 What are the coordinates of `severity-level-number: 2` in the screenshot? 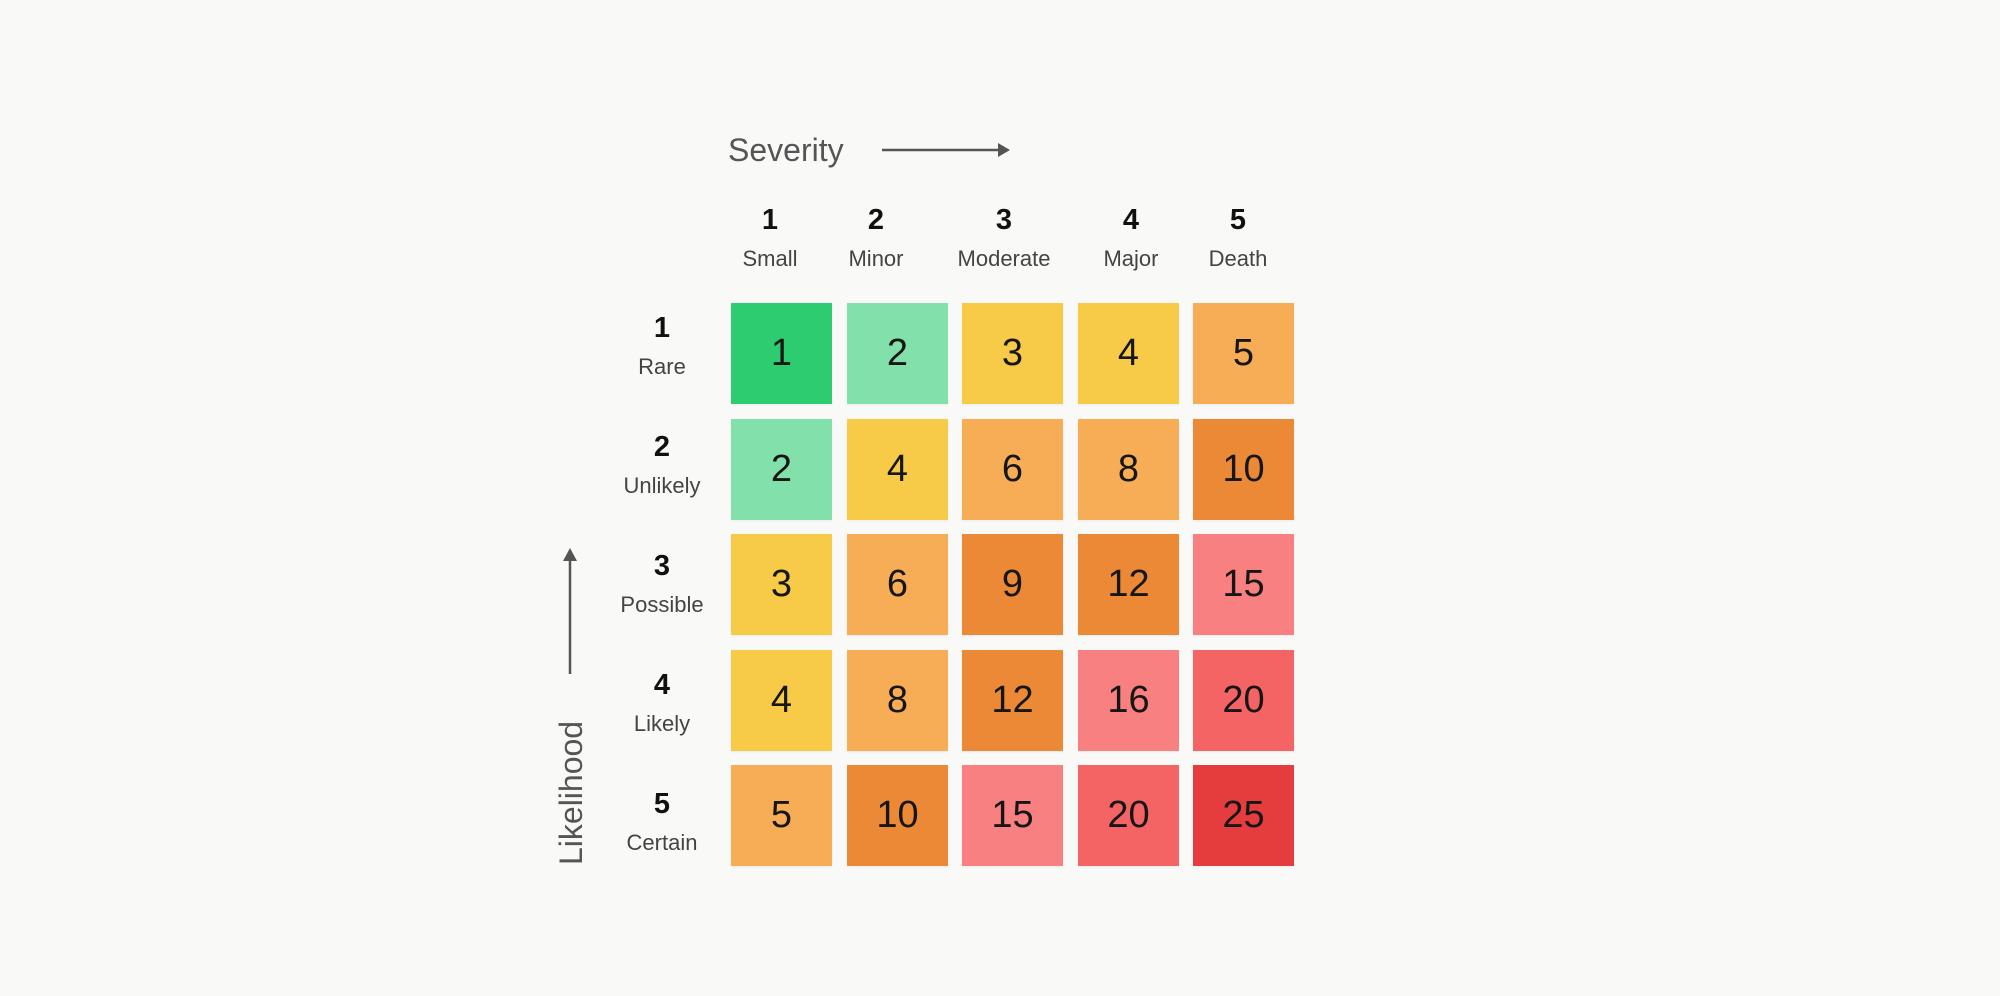 It's located at (876, 220).